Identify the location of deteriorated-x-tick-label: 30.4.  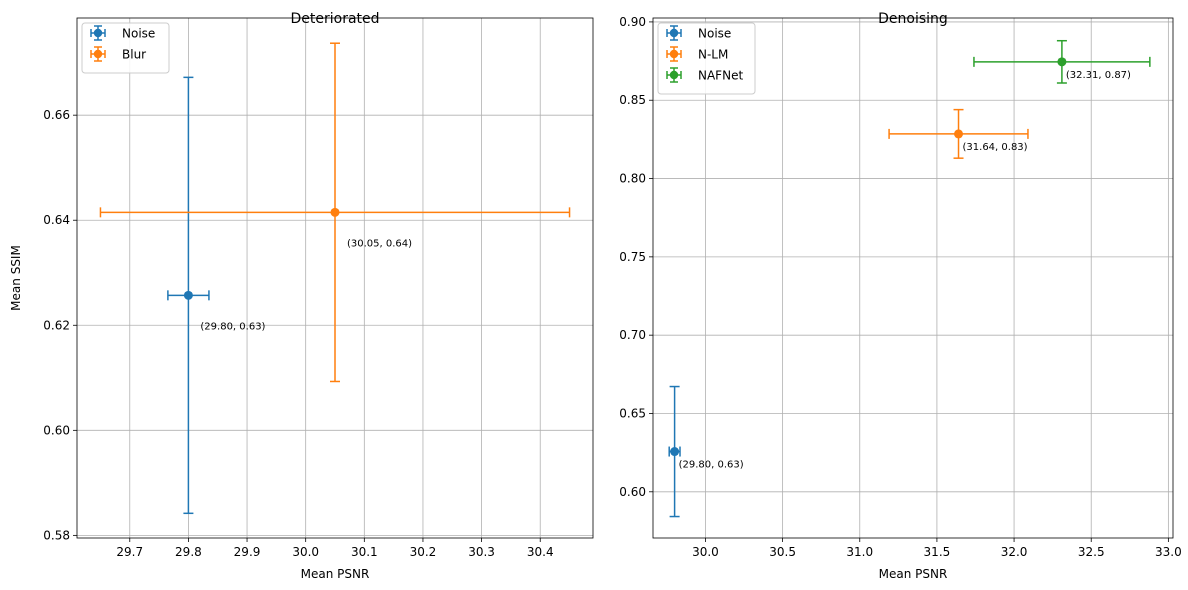
(540, 552).